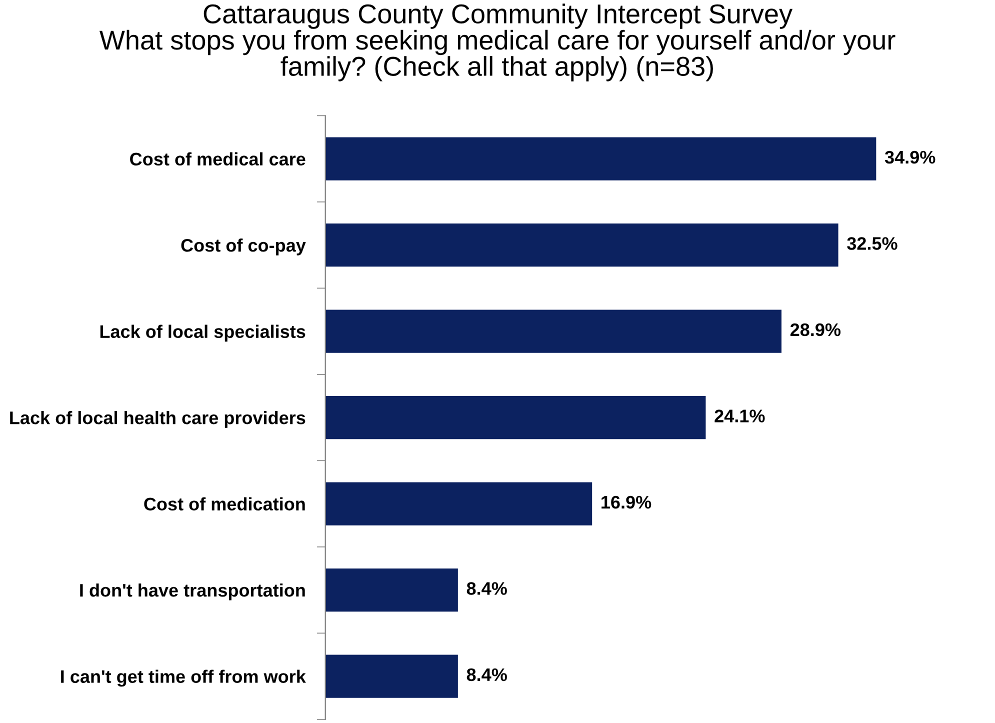 The height and width of the screenshot is (723, 995). Describe the element at coordinates (203, 333) in the screenshot. I see `y-tick-label: Lack of local specialists` at that location.